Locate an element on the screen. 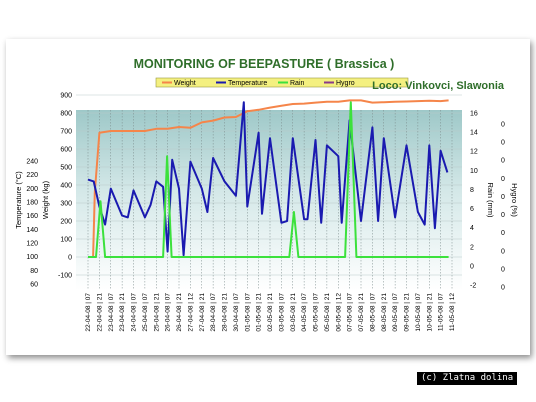 This screenshot has height=402, width=536. x-date-label: 05-05-08 | 21 is located at coordinates (327, 312).